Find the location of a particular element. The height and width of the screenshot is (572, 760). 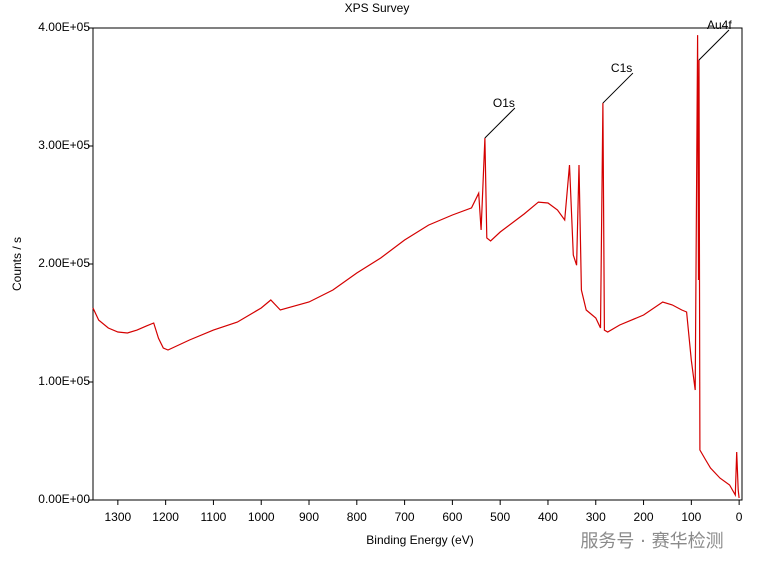

y-tick-label: 2.00E+05 is located at coordinates (64, 263).